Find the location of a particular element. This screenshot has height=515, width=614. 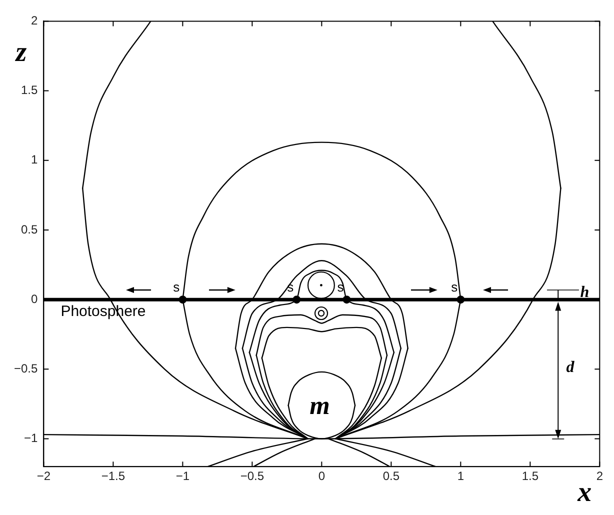

y-tick-label: 0 is located at coordinates (34, 299).